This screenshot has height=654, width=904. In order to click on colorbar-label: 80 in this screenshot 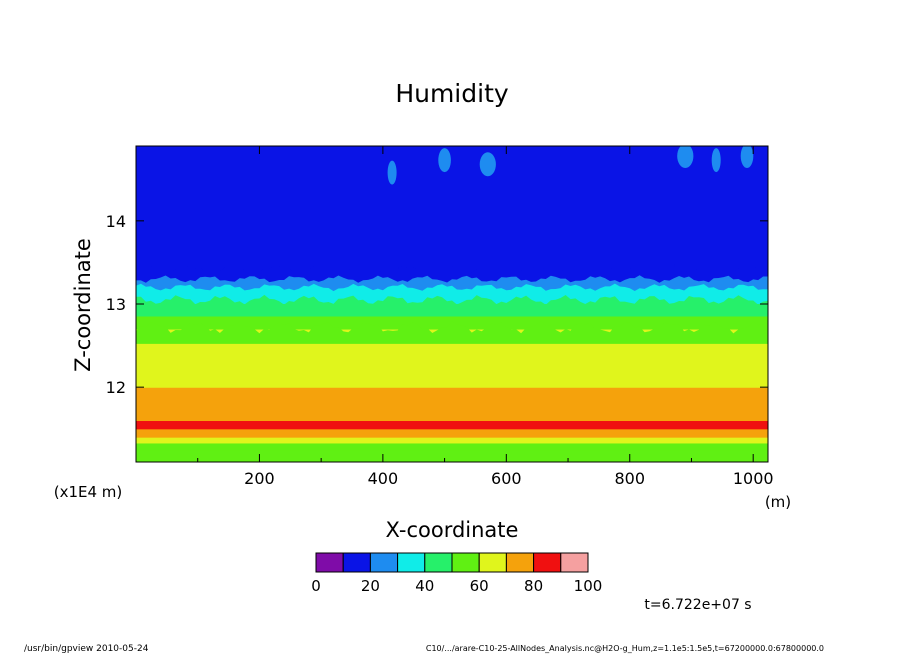, I will do `click(533, 586)`.